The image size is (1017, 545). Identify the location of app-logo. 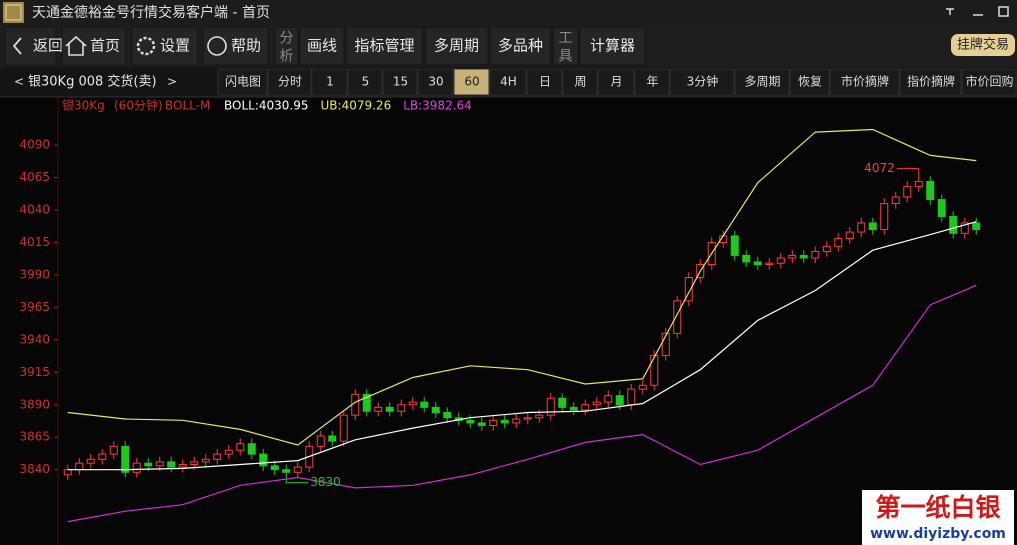
(13, 12).